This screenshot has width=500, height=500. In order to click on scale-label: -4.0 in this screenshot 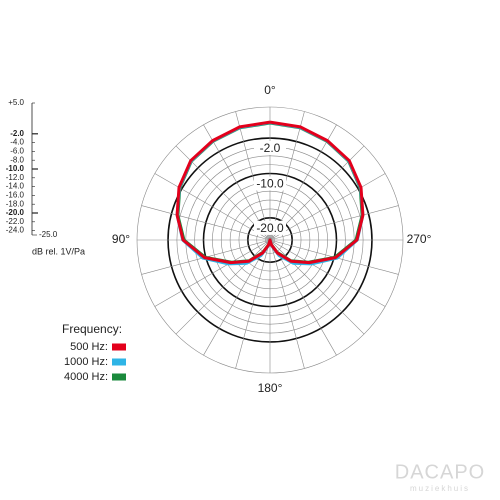, I will do `click(17, 142)`.